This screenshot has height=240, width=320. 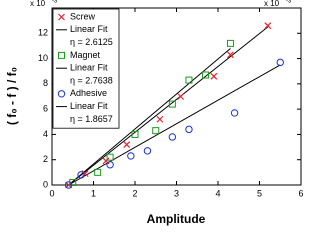 I want to click on legend-label: Magnet, so click(x=85, y=55).